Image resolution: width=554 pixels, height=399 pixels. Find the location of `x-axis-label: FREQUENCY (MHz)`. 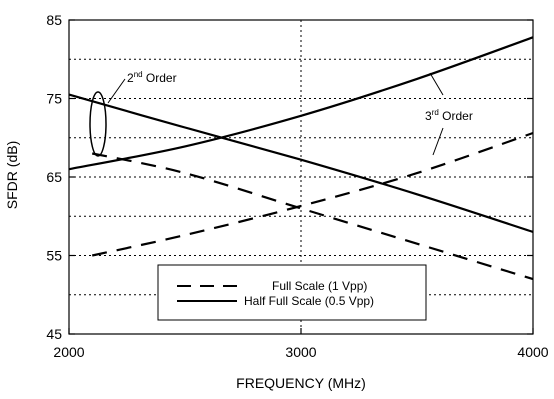

x-axis-label: FREQUENCY (MHz) is located at coordinates (301, 383).